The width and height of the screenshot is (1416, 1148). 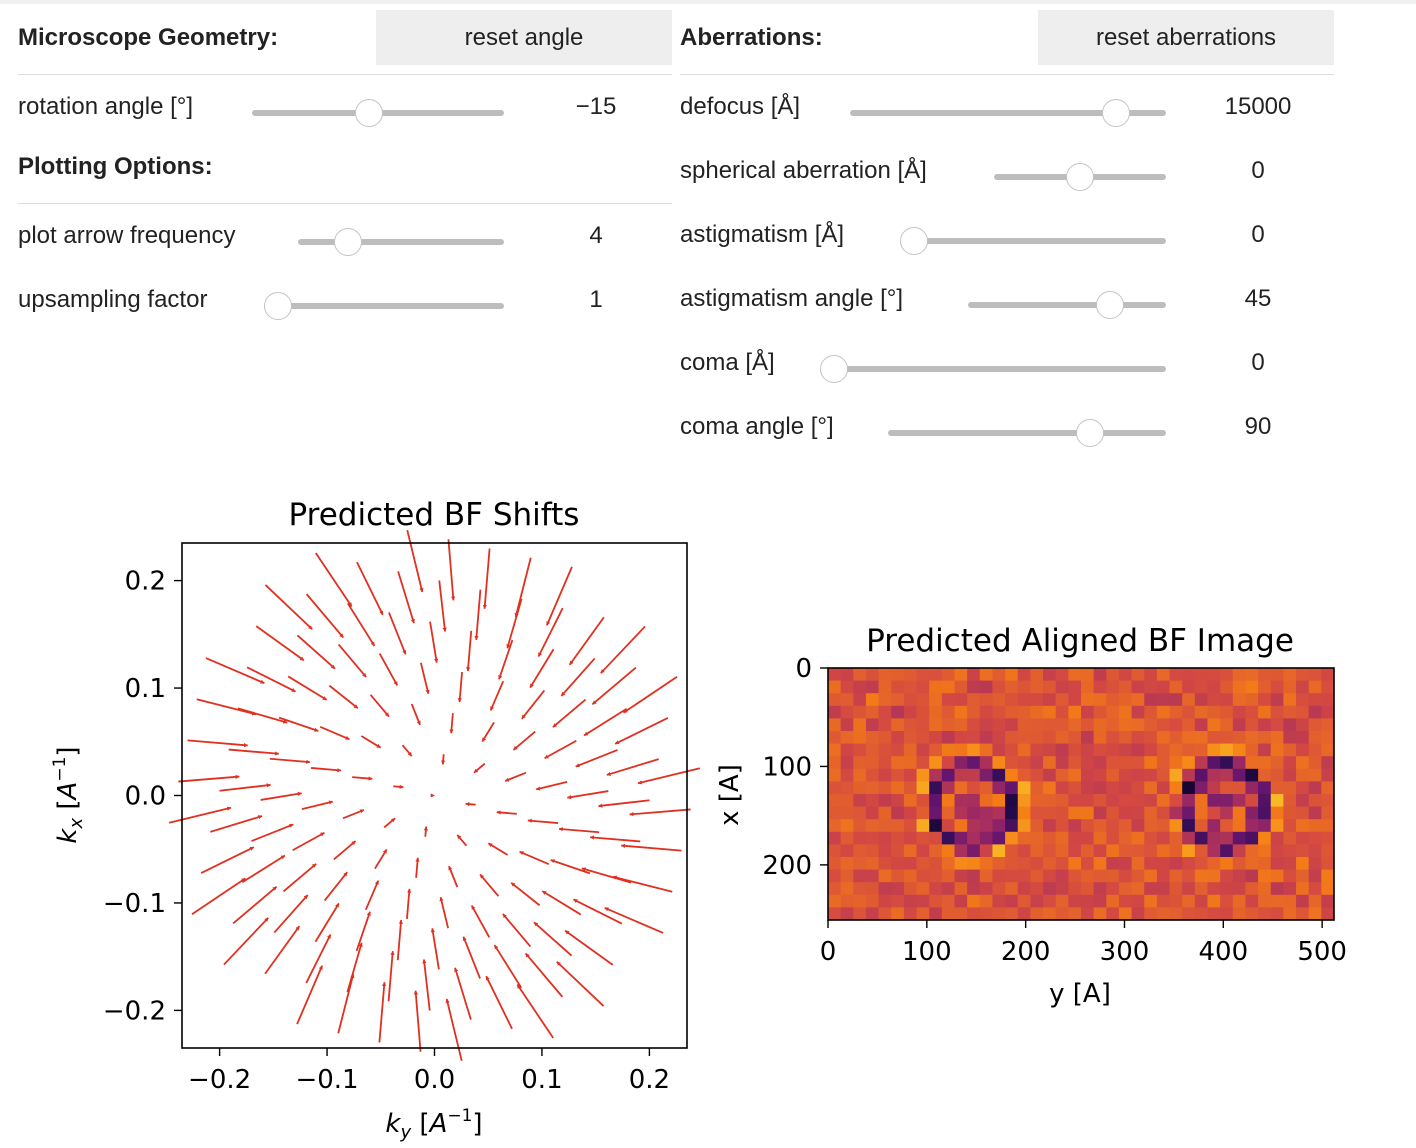 What do you see at coordinates (1186, 37) in the screenshot?
I see `reset-aberrations-button: reset aberrations` at bounding box center [1186, 37].